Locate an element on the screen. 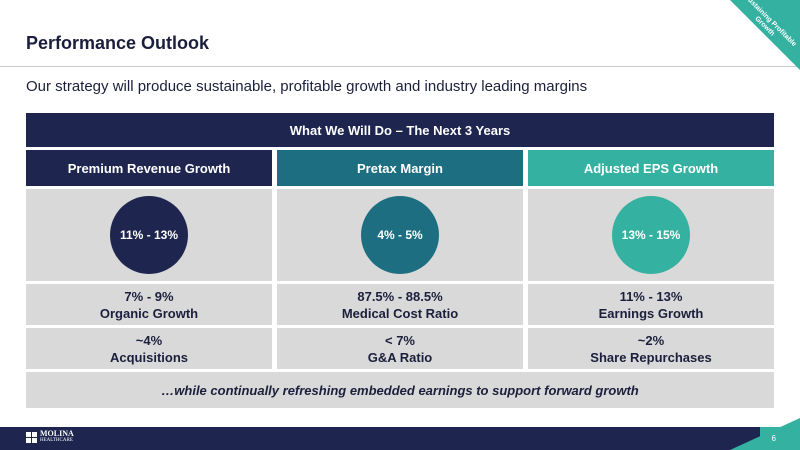  logo-text: MOLINA HEALTHCARE is located at coordinates (57, 437).